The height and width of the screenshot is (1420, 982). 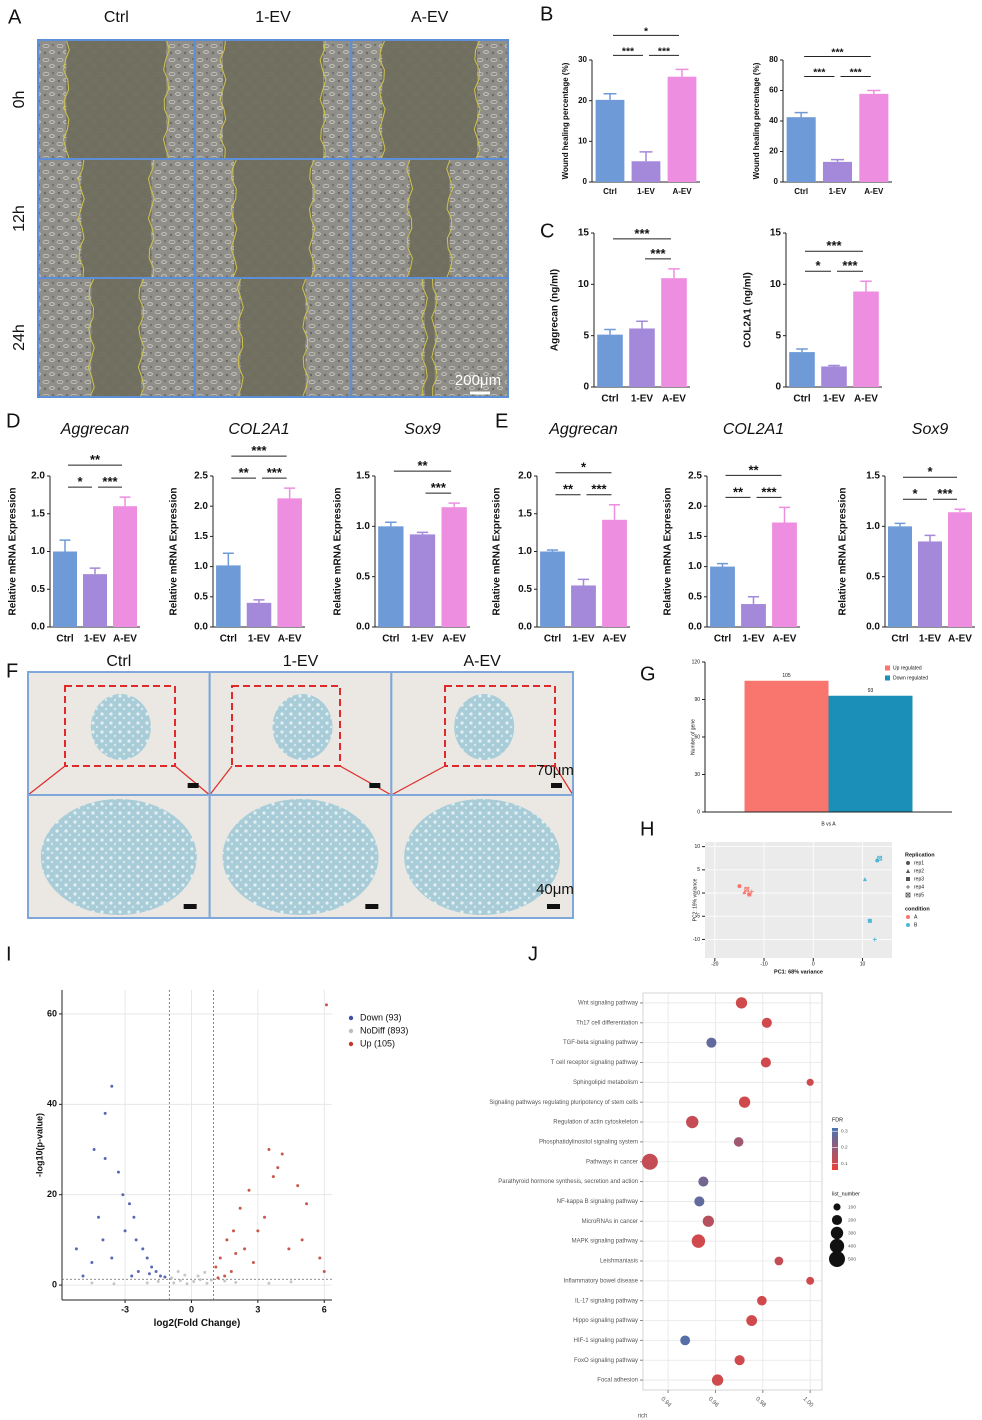 What do you see at coordinates (697, 775) in the screenshot?
I see `y-tick-label: 30` at bounding box center [697, 775].